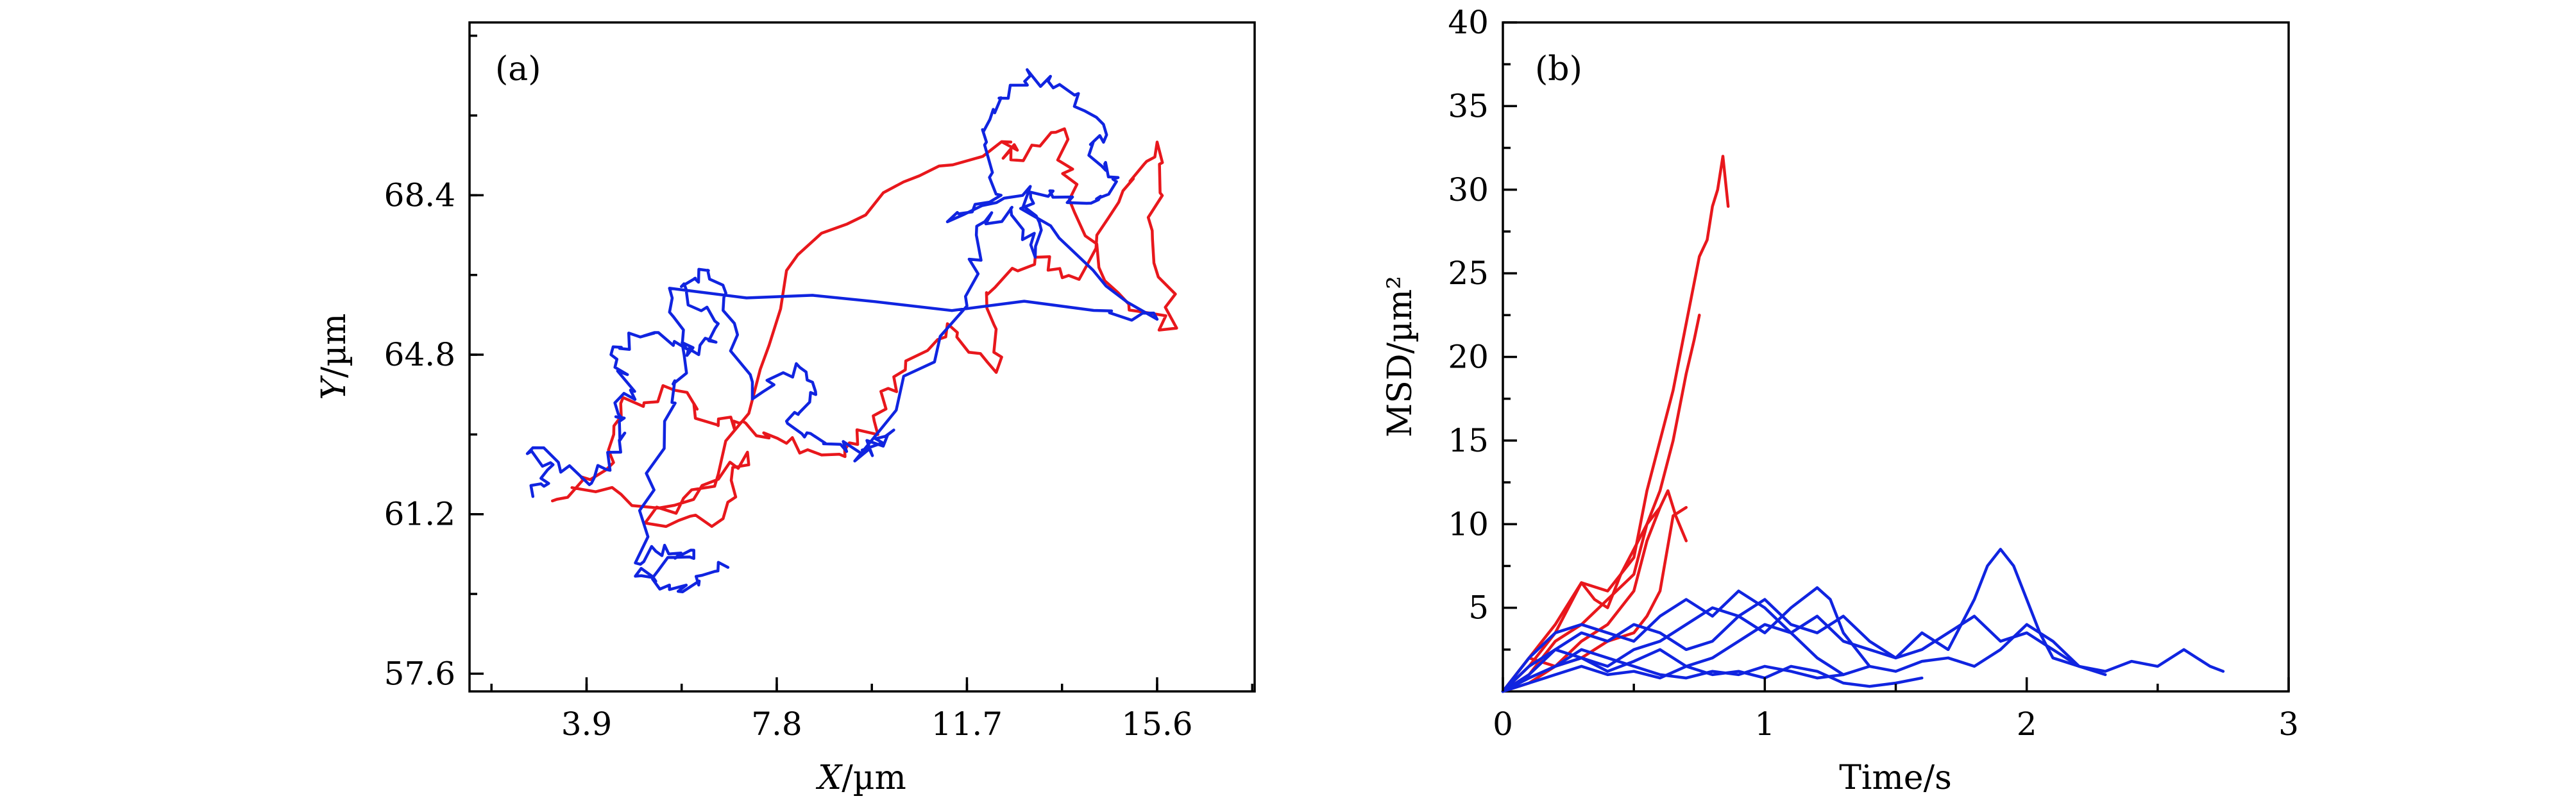  What do you see at coordinates (334, 346) in the screenshot?
I see `y-axis-unit-a: /µm` at bounding box center [334, 346].